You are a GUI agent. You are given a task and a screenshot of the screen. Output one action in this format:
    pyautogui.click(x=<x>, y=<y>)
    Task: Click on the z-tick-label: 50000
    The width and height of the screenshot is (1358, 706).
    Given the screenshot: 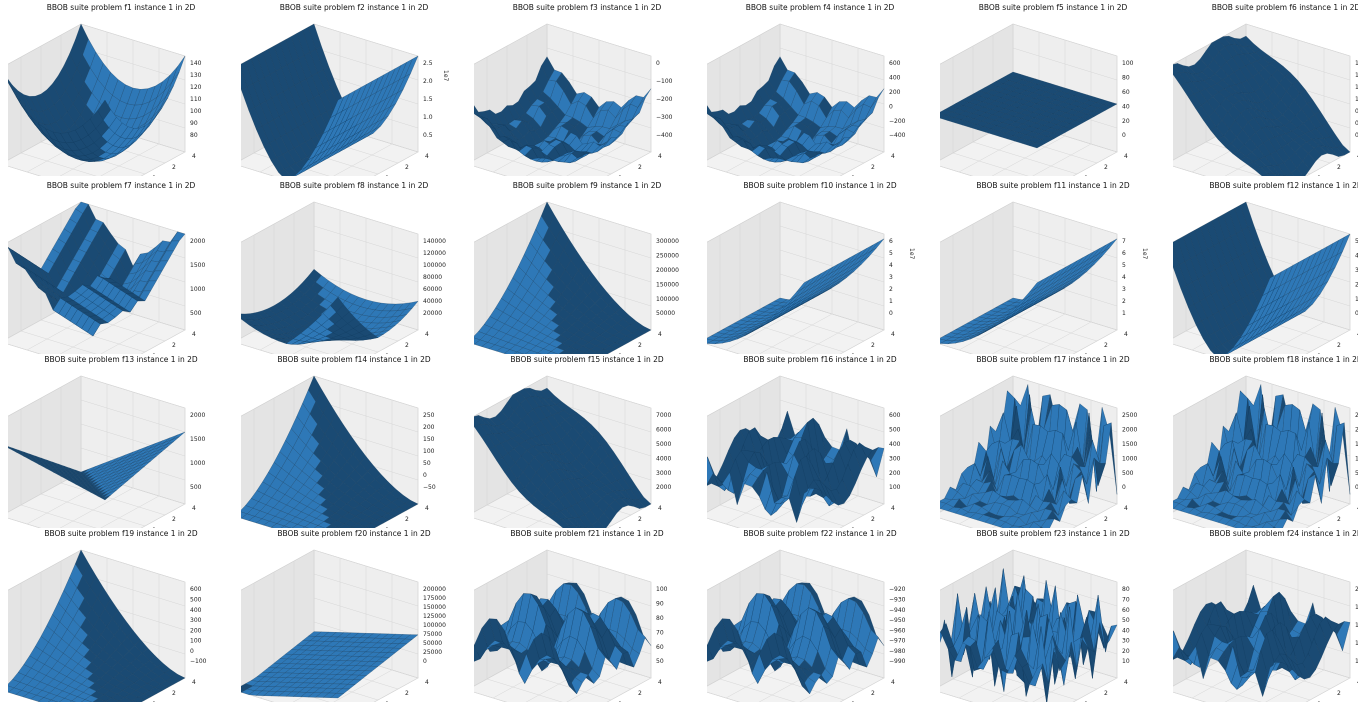 What is the action you would take?
    pyautogui.click(x=665, y=313)
    